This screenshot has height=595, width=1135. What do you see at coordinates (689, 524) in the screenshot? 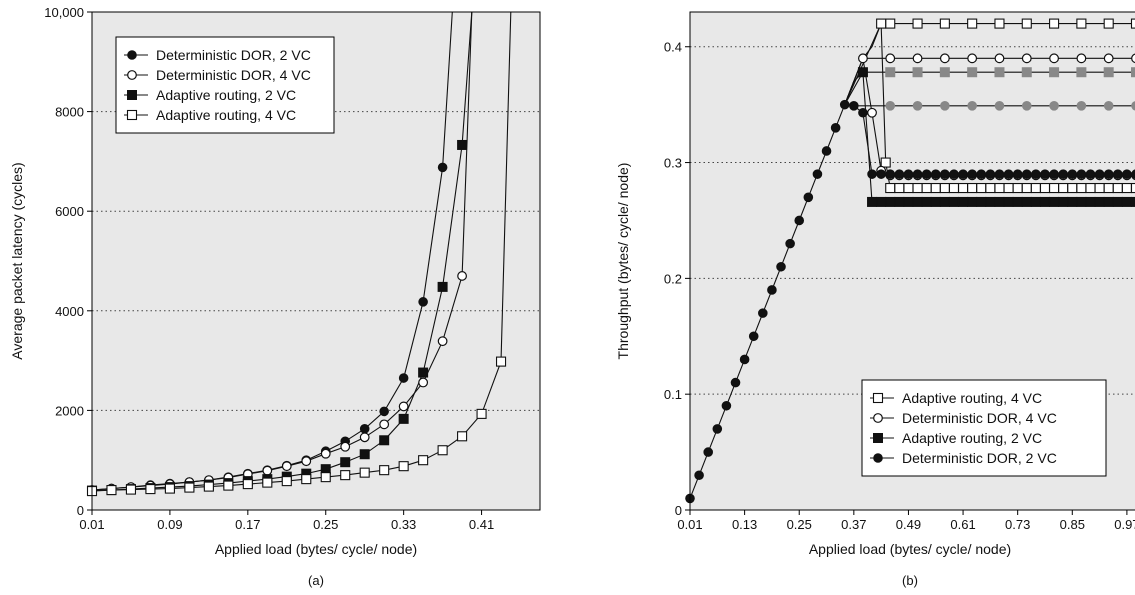
I see `x-tick-label-b: 0.01` at bounding box center [689, 524].